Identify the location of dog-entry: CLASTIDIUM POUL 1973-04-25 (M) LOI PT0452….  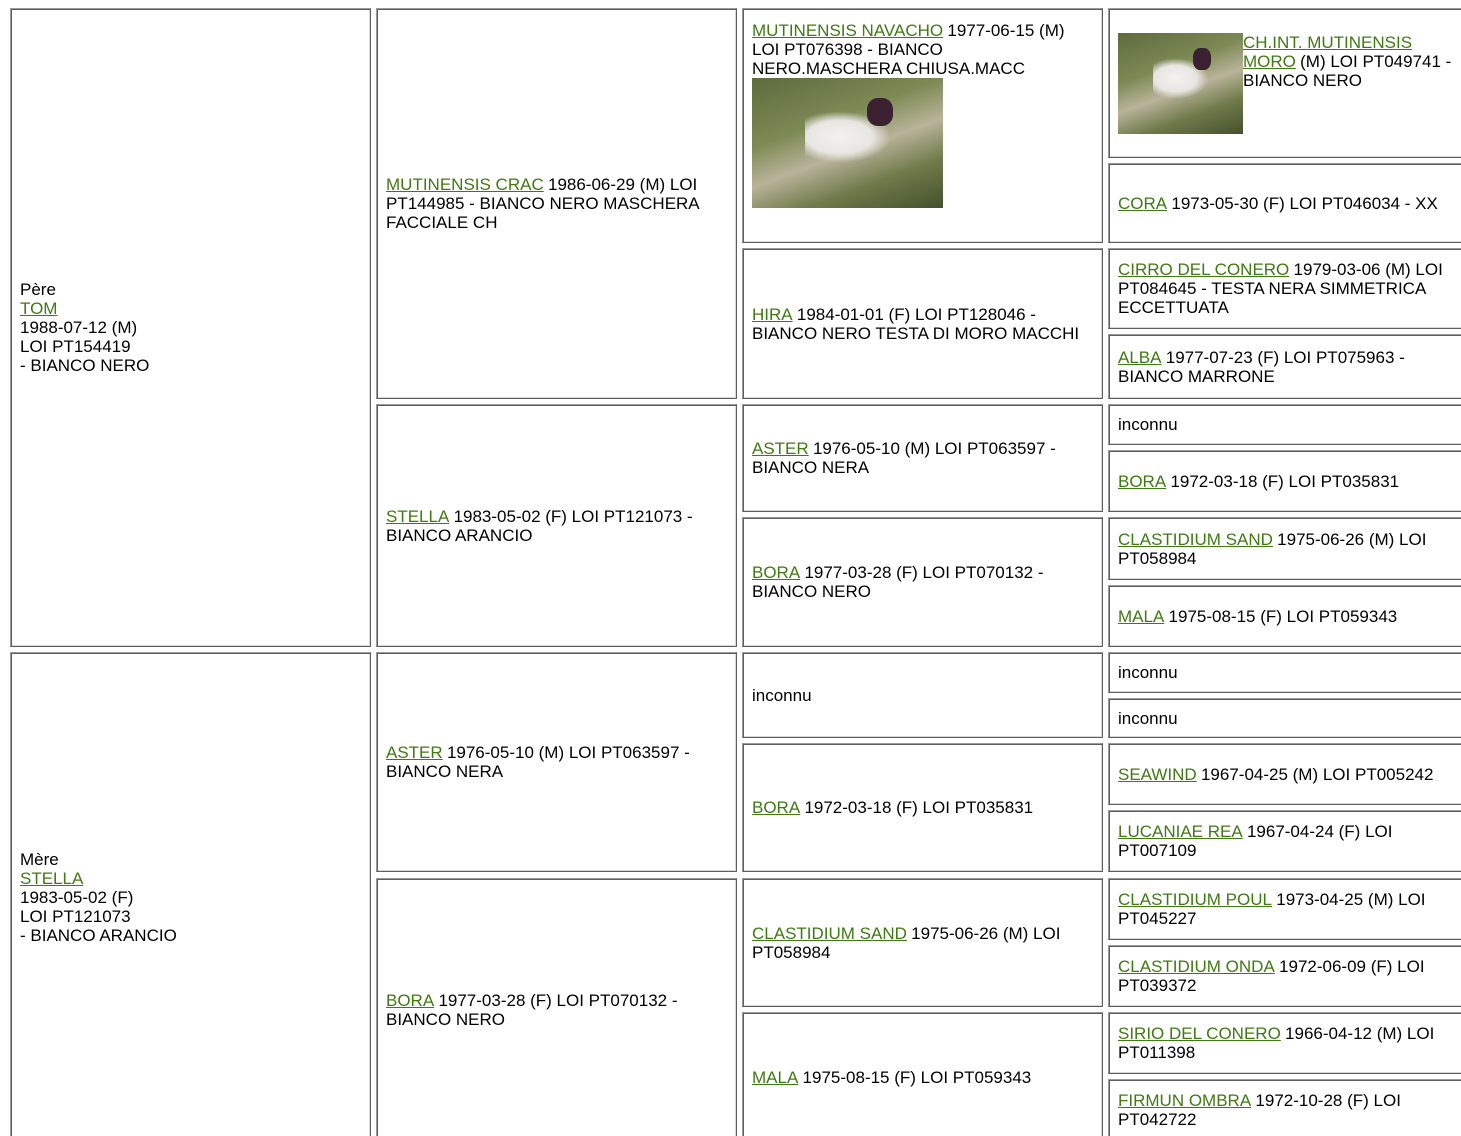
(1285, 909).